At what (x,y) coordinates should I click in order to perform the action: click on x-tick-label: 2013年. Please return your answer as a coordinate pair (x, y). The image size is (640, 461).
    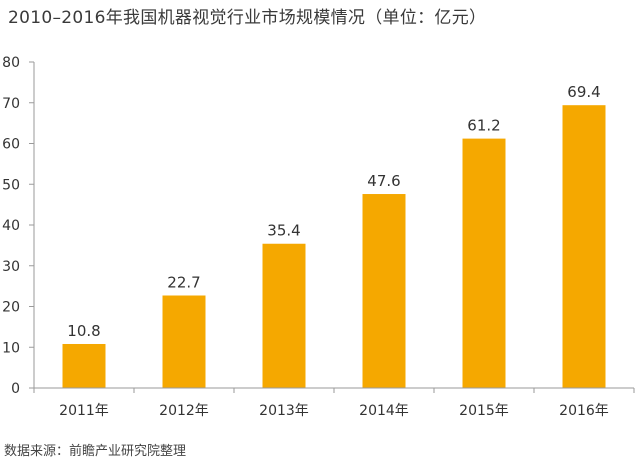
    Looking at the image, I should click on (284, 411).